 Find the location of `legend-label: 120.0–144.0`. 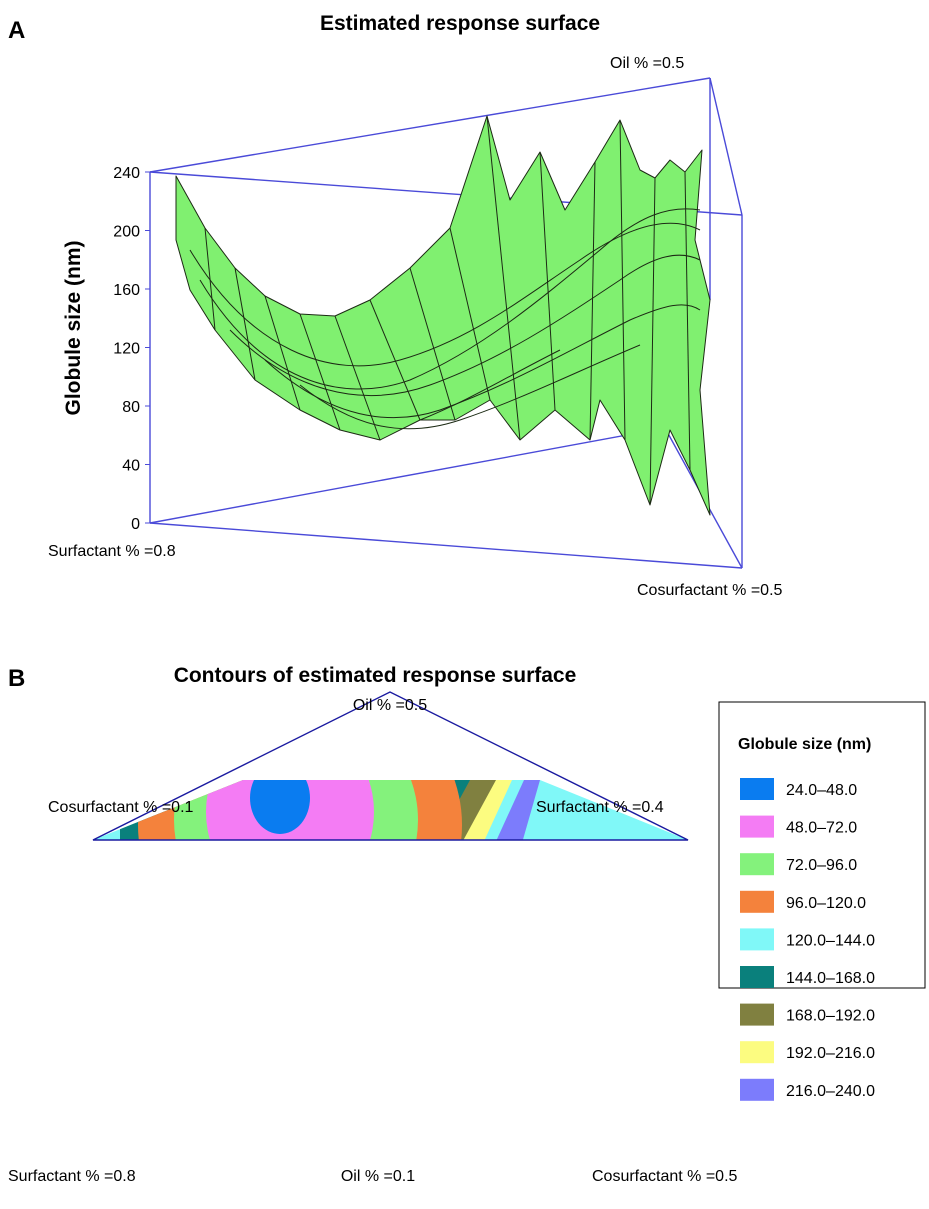

legend-label: 120.0–144.0 is located at coordinates (830, 940).